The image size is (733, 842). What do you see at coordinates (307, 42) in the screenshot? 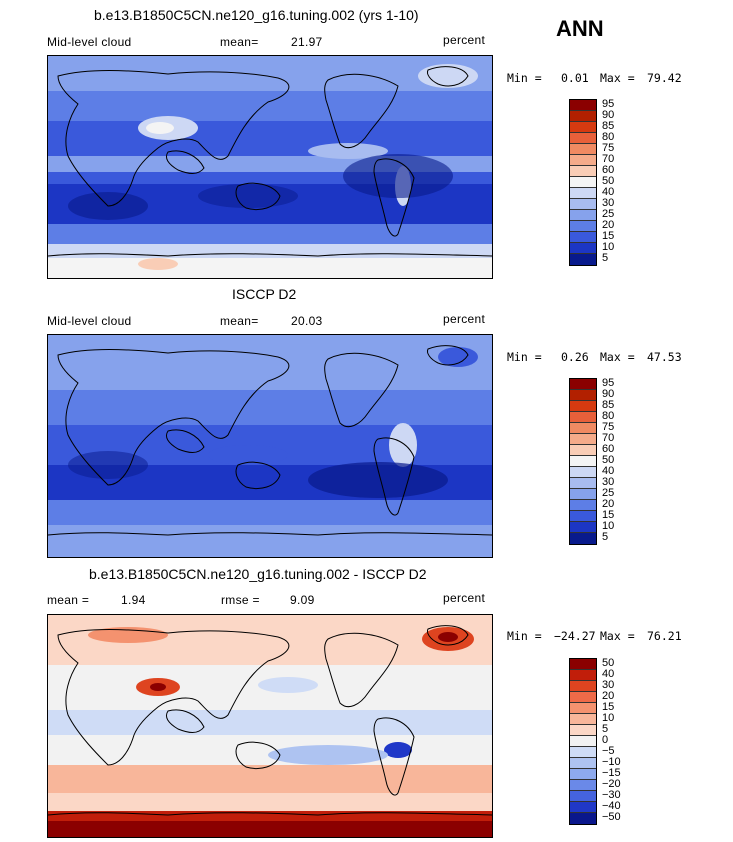
I see `panel-1-mean-value: 21.97` at bounding box center [307, 42].